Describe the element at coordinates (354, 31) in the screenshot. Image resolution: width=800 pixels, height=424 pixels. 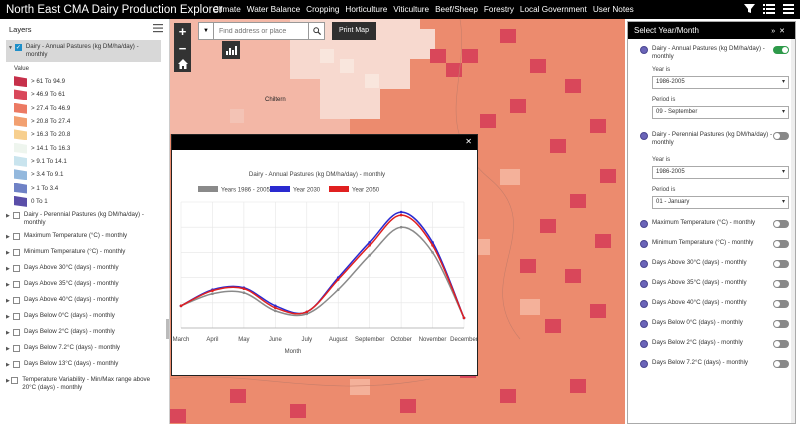
I see `print-map-button: Print Map` at that location.